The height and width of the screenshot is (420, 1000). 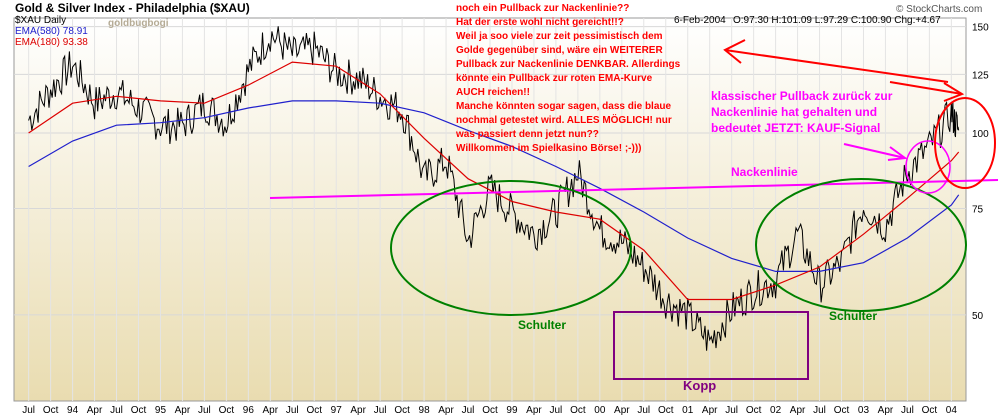 I want to click on magenta-note-line: Nackenlinie hat gehalten und, so click(x=794, y=112).